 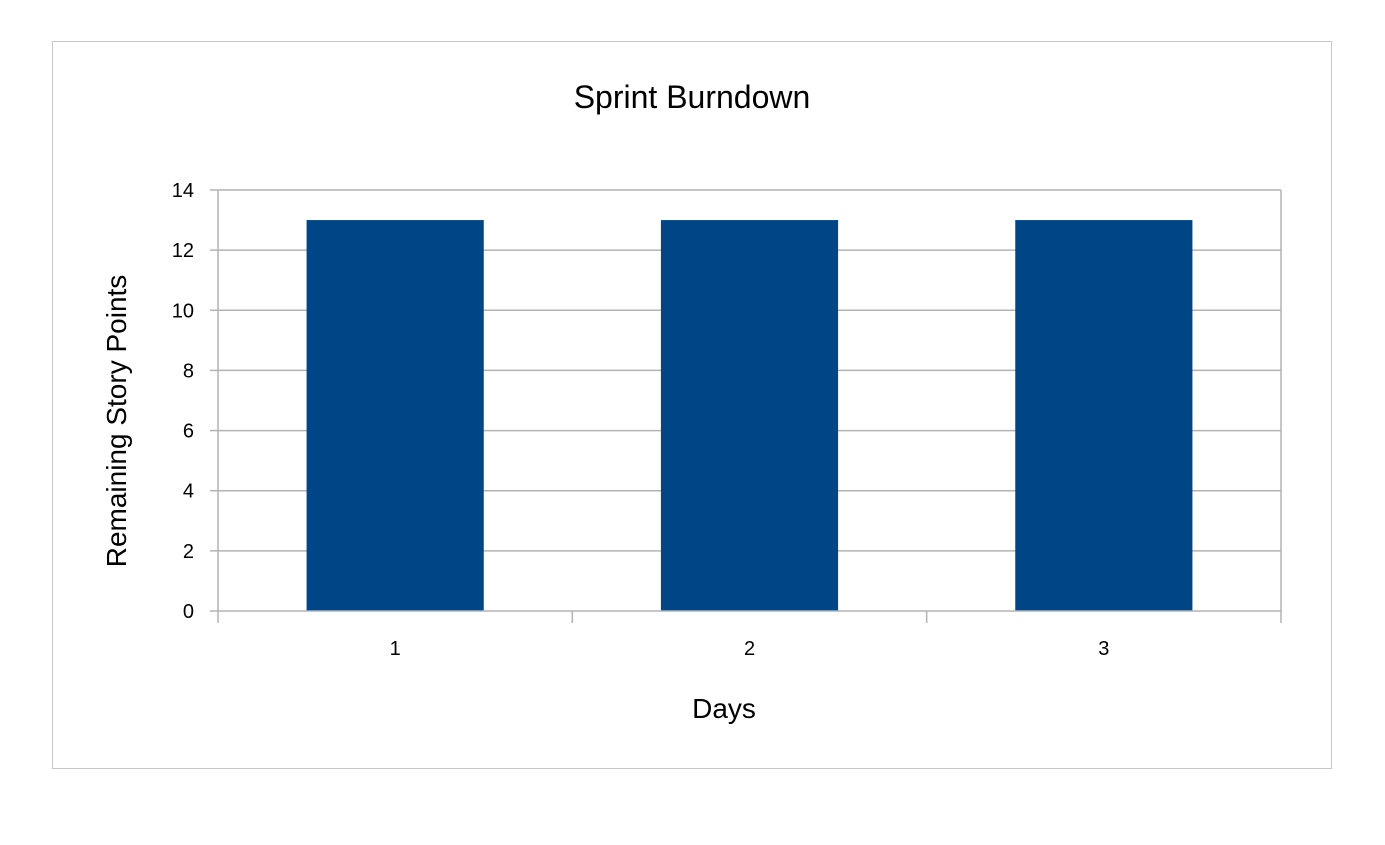 I want to click on chart-title: Sprint Burndown, so click(x=692, y=97).